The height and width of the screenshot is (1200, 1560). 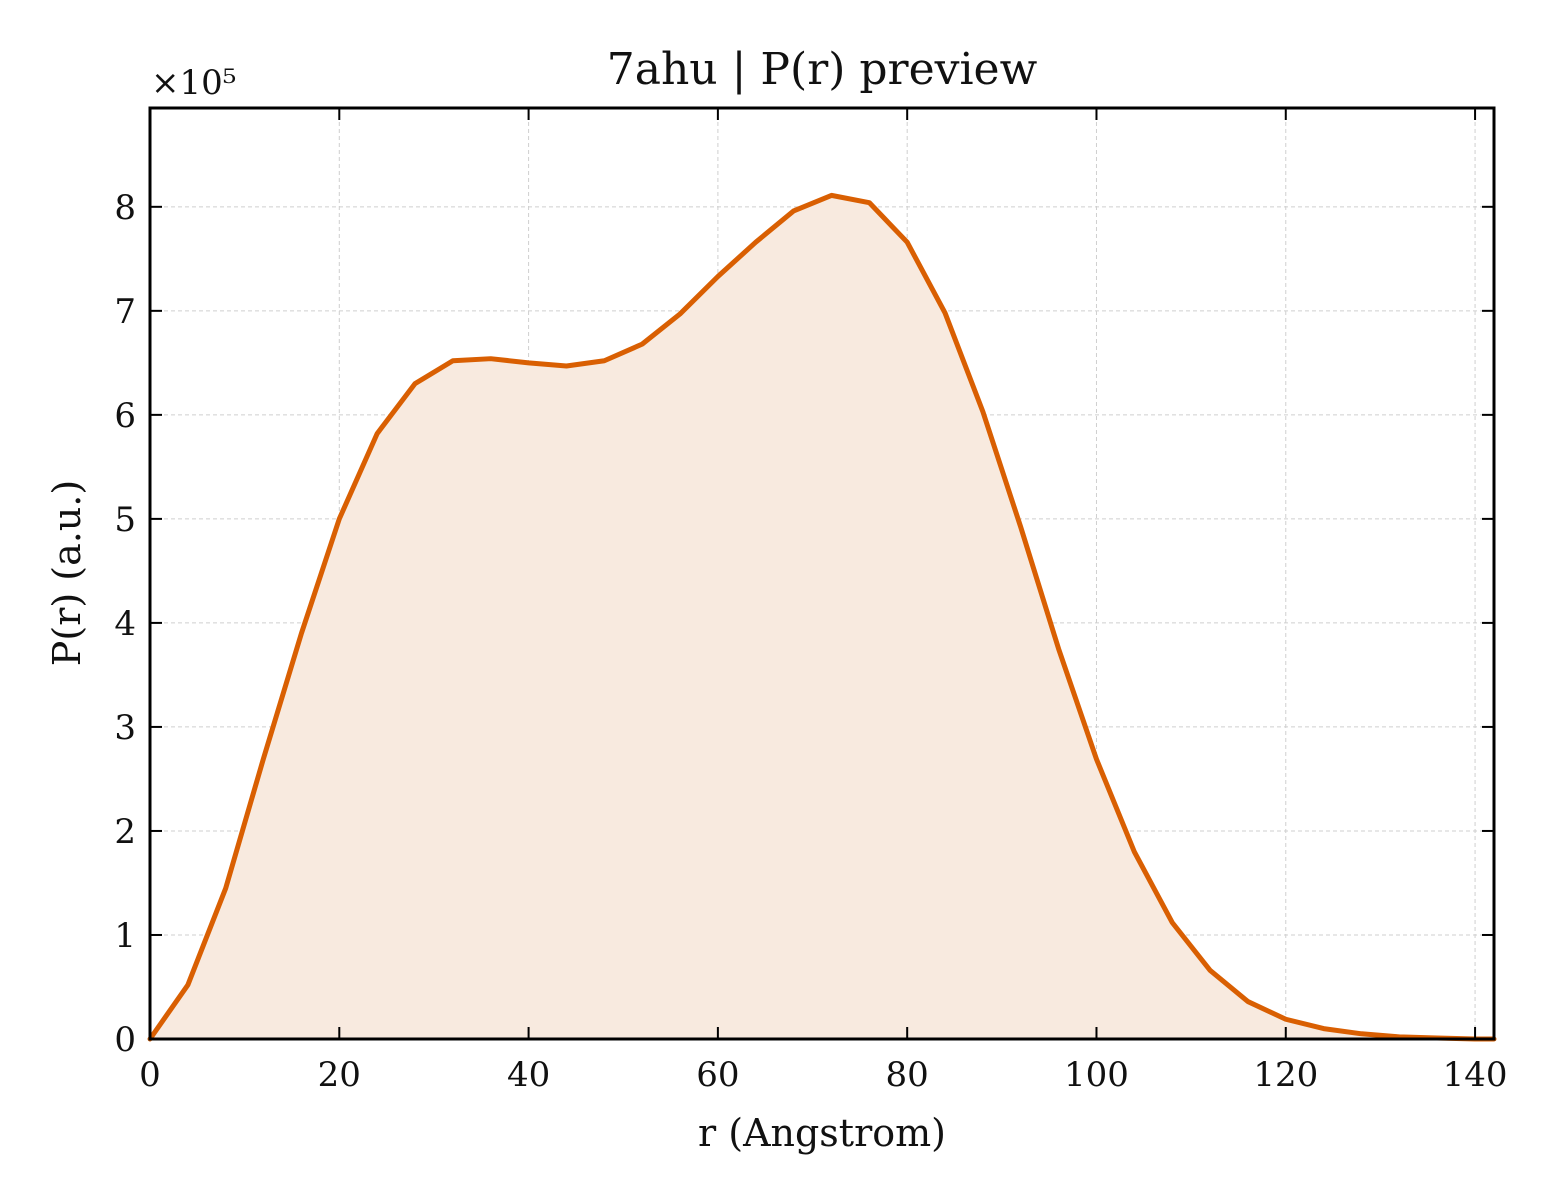 I want to click on x-tick-label: 0, so click(x=150, y=1075).